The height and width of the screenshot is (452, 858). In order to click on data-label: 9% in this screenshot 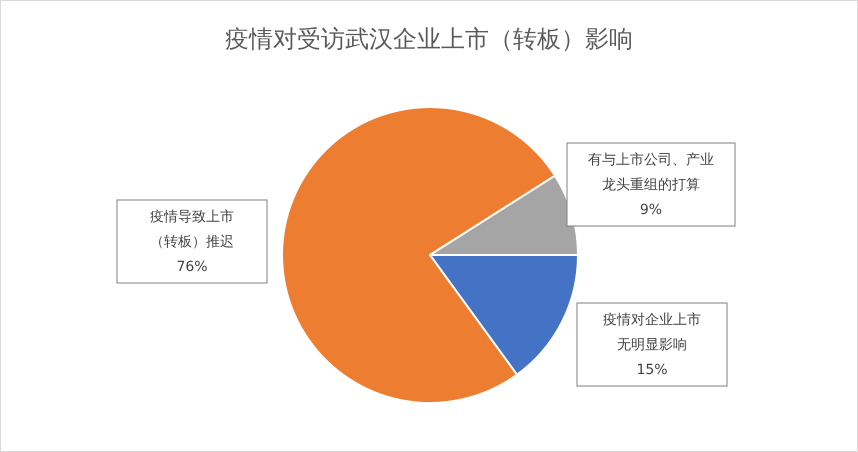, I will do `click(651, 210)`.